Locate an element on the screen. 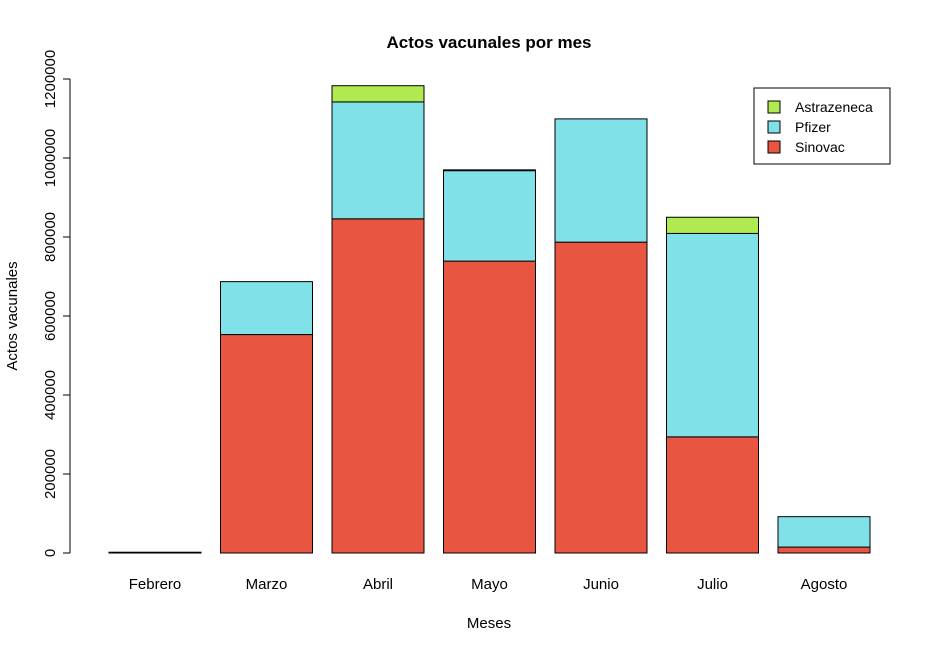 The image size is (941, 652). legend-label-sinovac: Sinovac is located at coordinates (820, 147).